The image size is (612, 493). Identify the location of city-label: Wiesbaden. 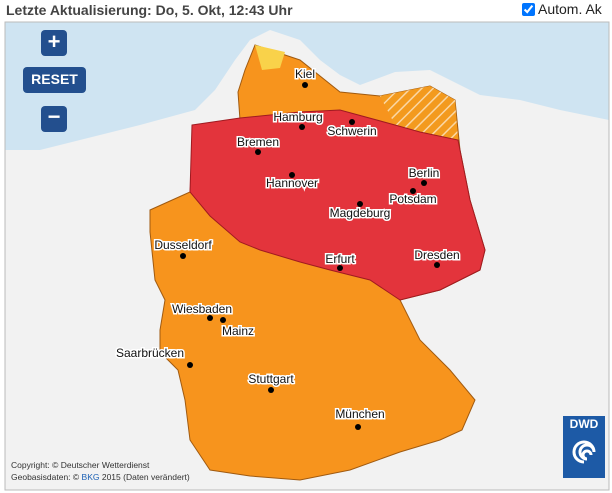
(202, 309).